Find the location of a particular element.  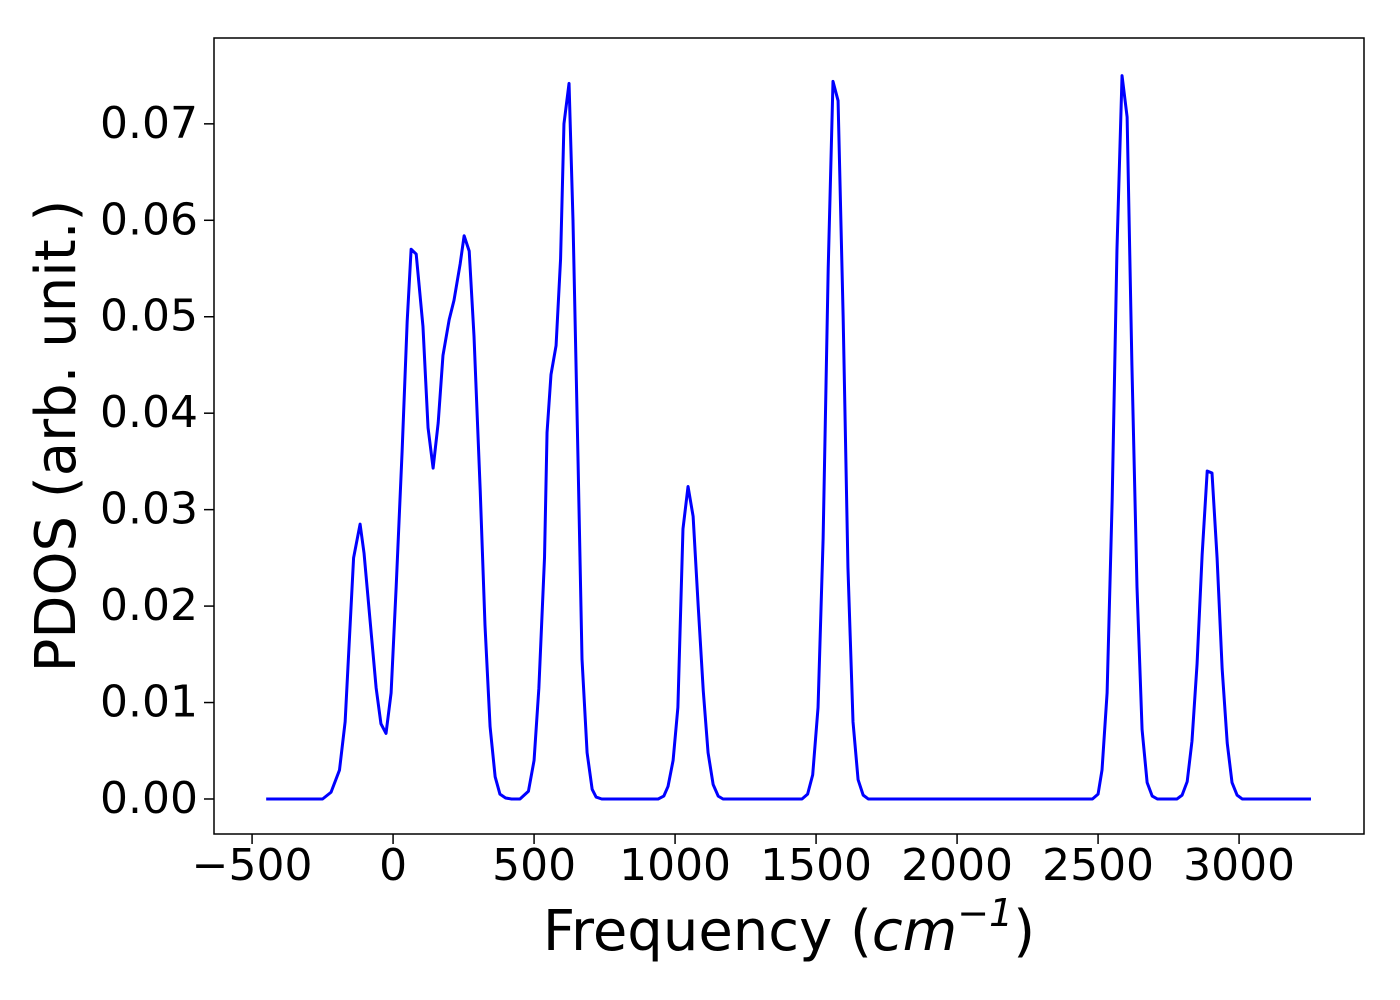

x-tick-label: 1500 is located at coordinates (816, 865).